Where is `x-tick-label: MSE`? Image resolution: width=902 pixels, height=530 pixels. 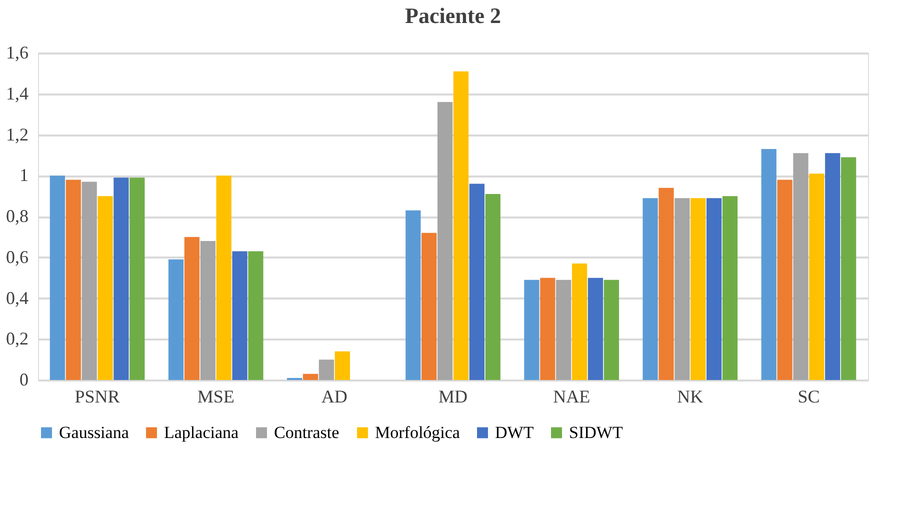 x-tick-label: MSE is located at coordinates (215, 396).